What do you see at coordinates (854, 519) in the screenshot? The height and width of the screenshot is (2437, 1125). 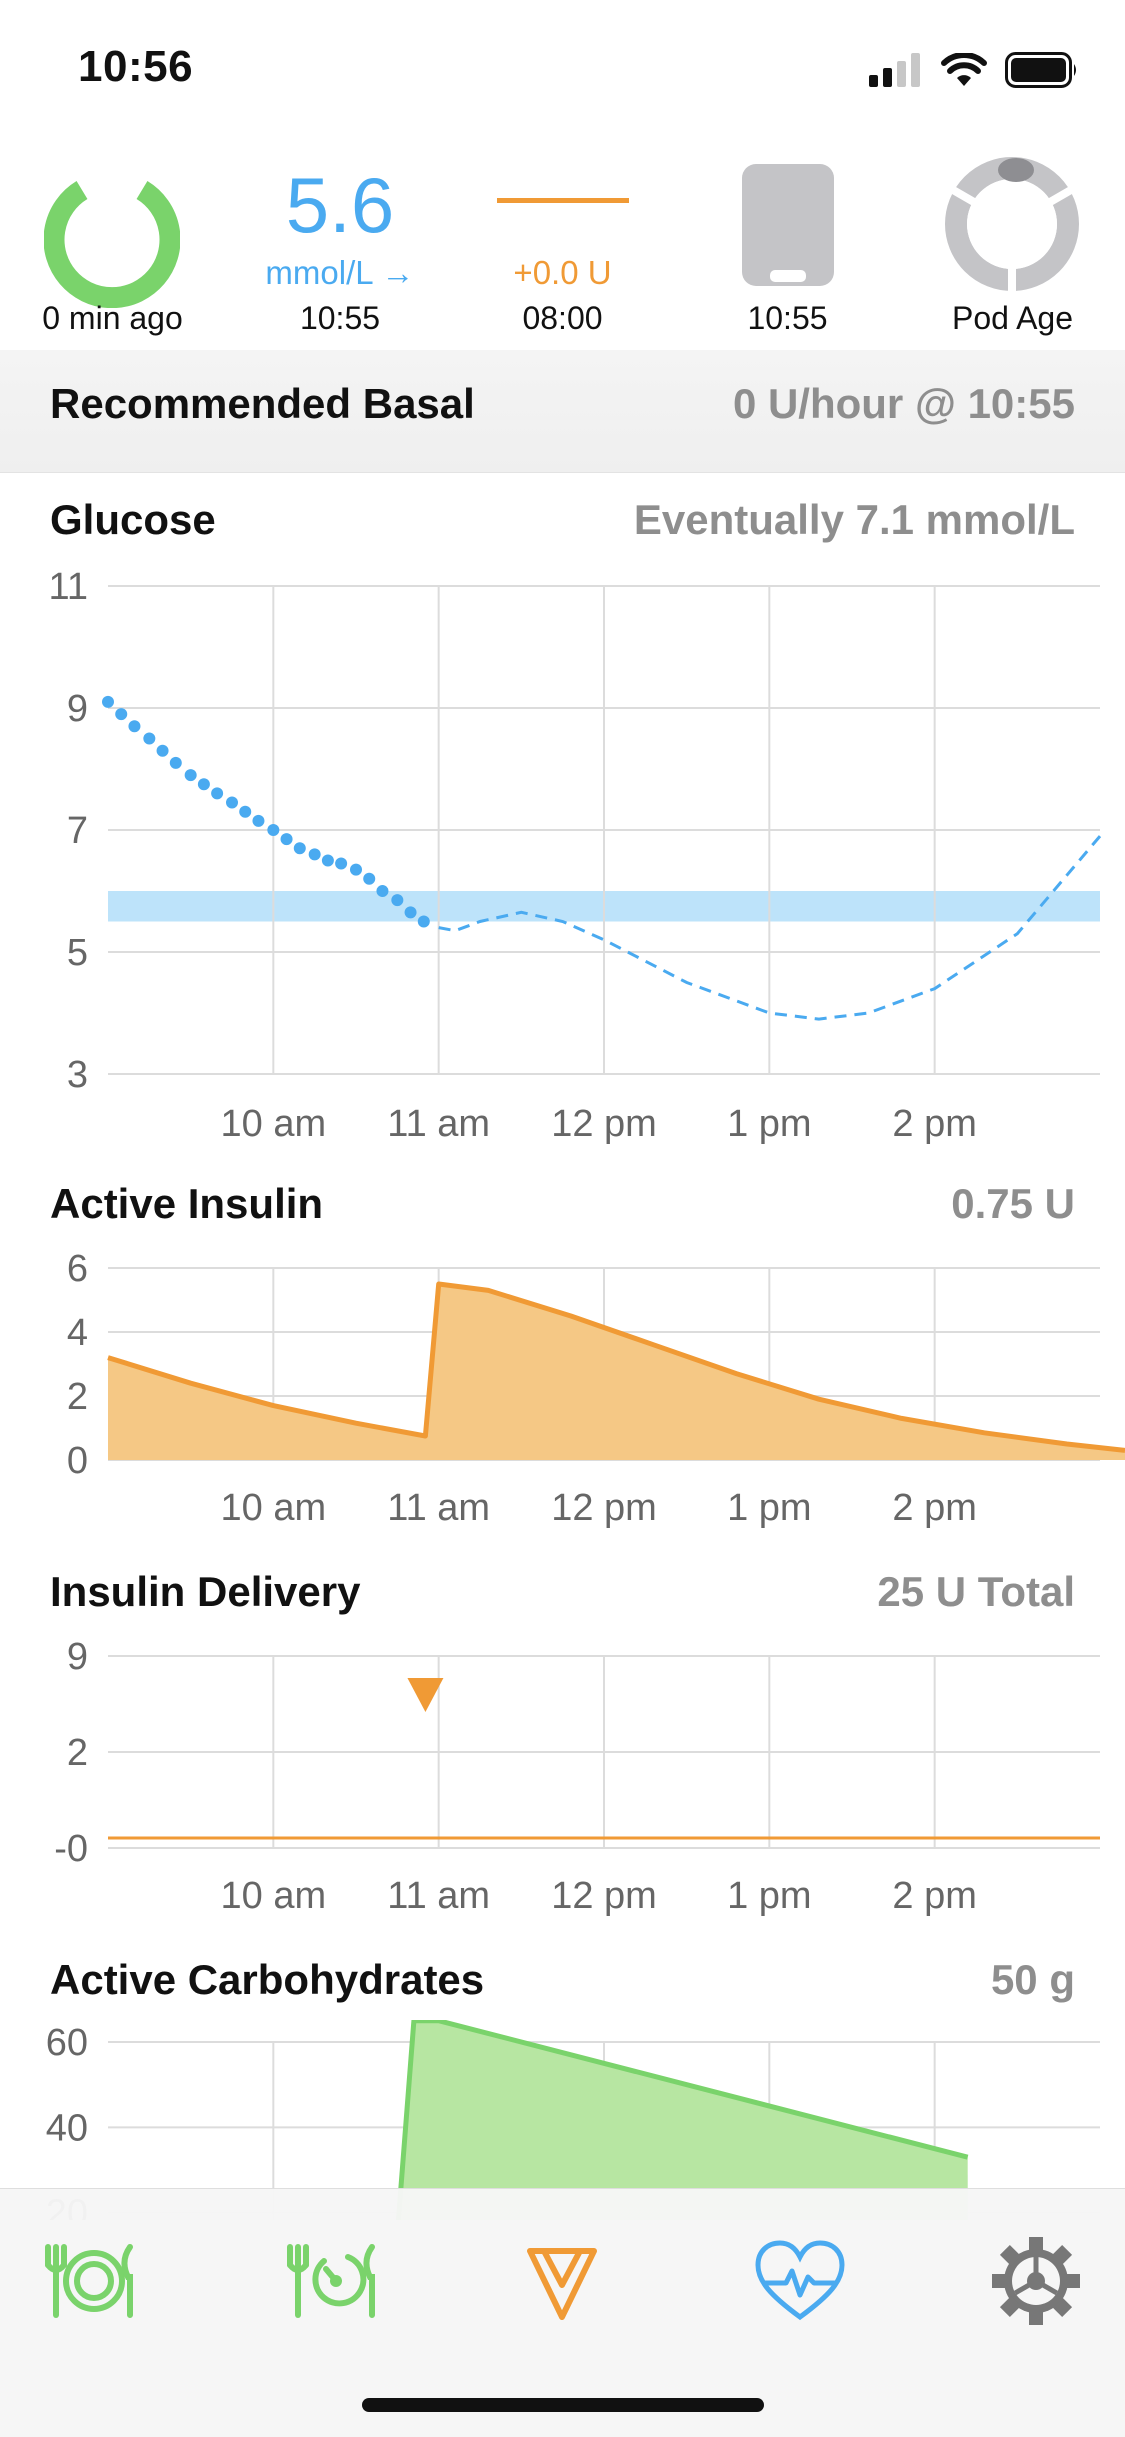 I see `glucose-eventual: Eventually 7.1 mmol/L` at bounding box center [854, 519].